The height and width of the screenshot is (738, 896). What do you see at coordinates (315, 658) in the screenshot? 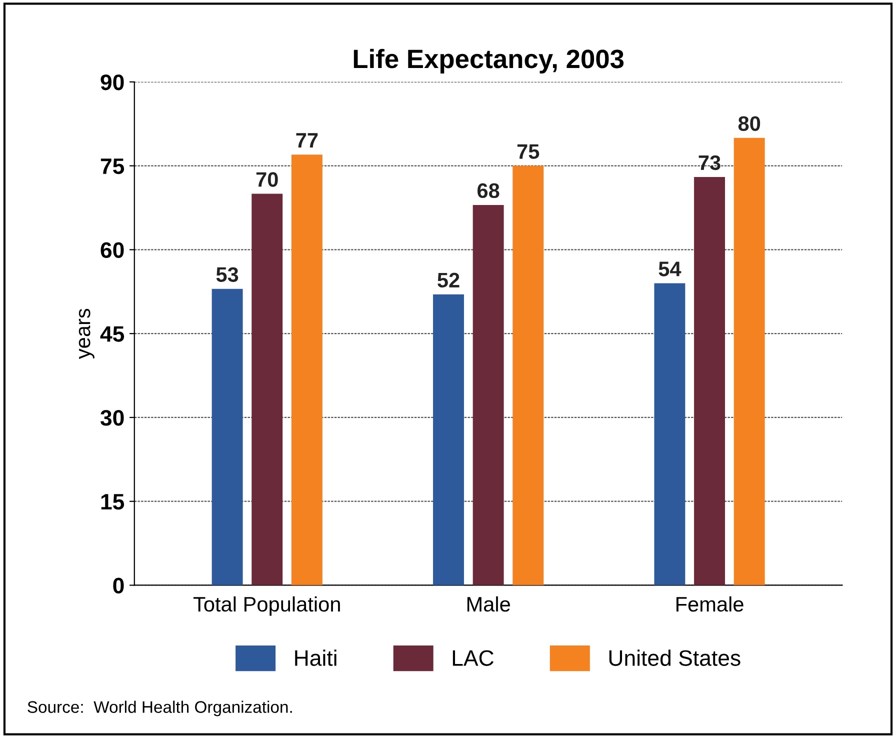
I see `legend-label: Haiti` at bounding box center [315, 658].